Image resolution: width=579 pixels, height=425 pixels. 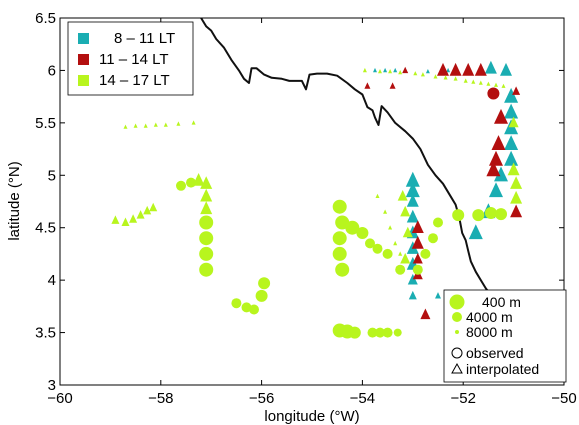 What do you see at coordinates (52, 175) in the screenshot?
I see `y-tick-label: 5` at bounding box center [52, 175].